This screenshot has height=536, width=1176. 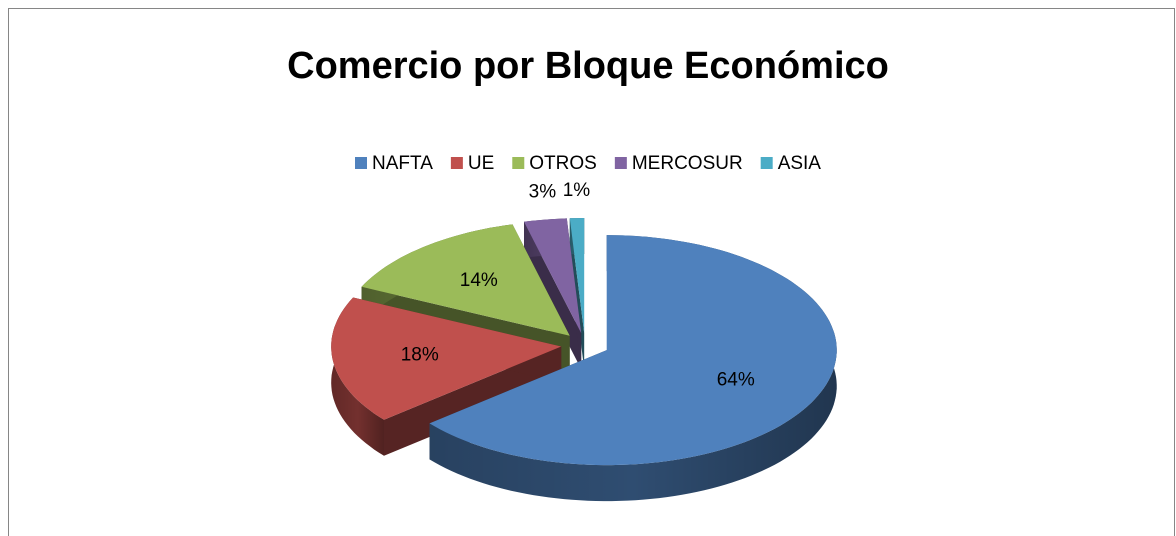 What do you see at coordinates (543, 191) in the screenshot?
I see `data-label: 3%` at bounding box center [543, 191].